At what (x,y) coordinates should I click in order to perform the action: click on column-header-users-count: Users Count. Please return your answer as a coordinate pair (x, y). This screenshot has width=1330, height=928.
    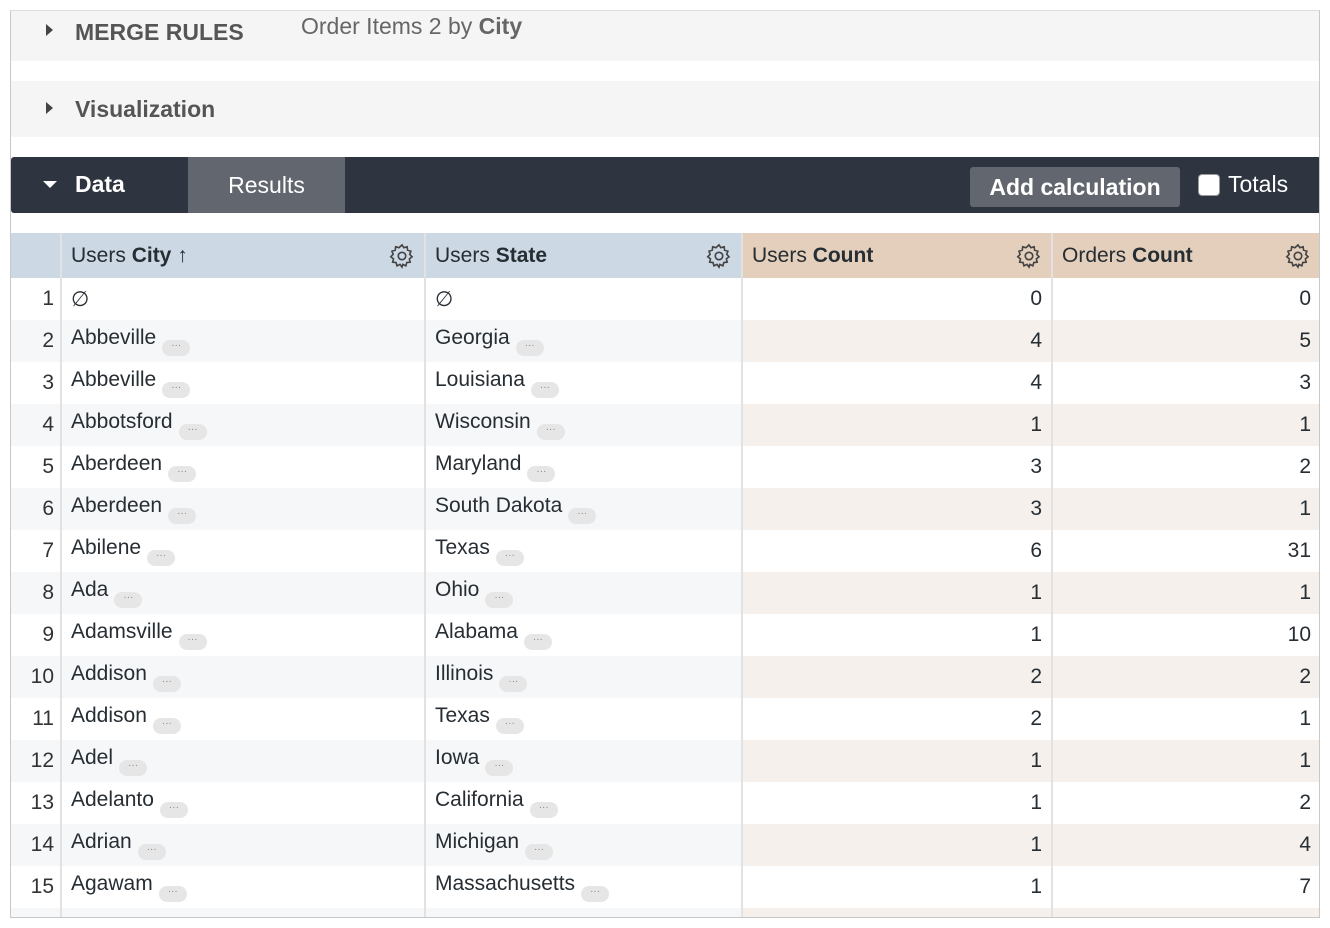
    Looking at the image, I should click on (897, 255).